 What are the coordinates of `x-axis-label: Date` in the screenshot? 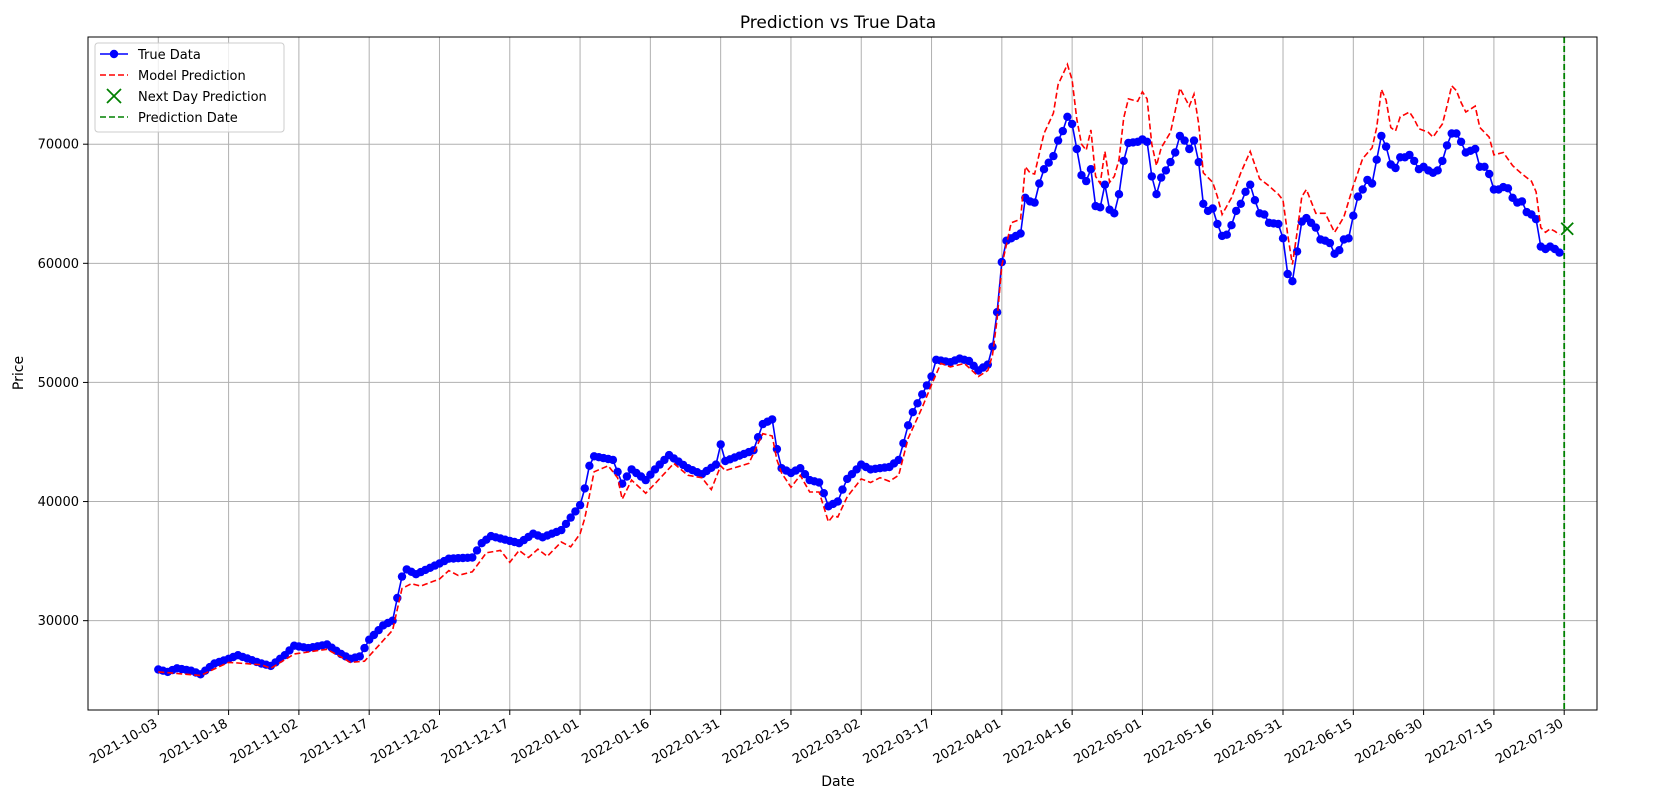 It's located at (837, 782).